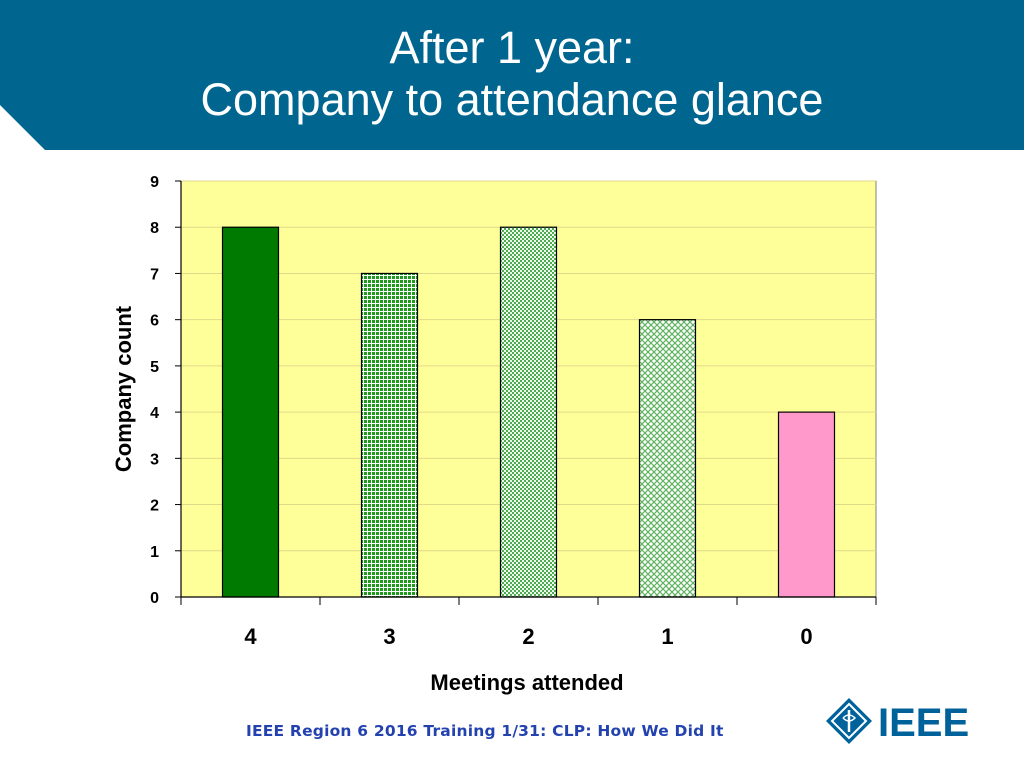 The image size is (1024, 768). What do you see at coordinates (849, 721) in the screenshot?
I see `ieee-diamond-icon` at bounding box center [849, 721].